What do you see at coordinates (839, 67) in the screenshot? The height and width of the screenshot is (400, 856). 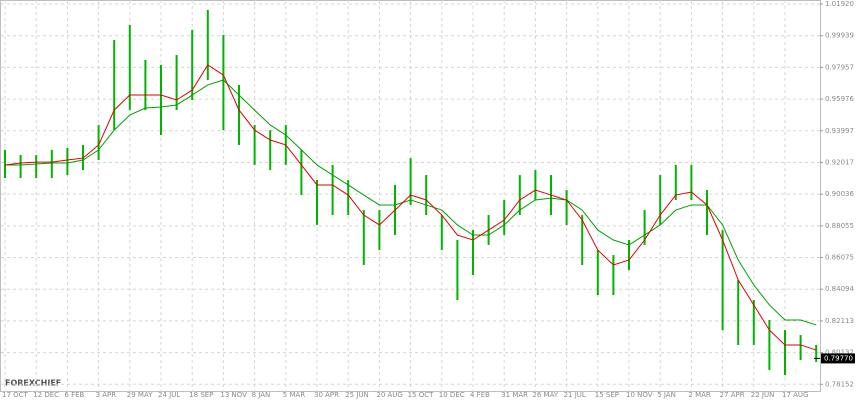 I see `y-tick-label: 0.97957` at bounding box center [839, 67].